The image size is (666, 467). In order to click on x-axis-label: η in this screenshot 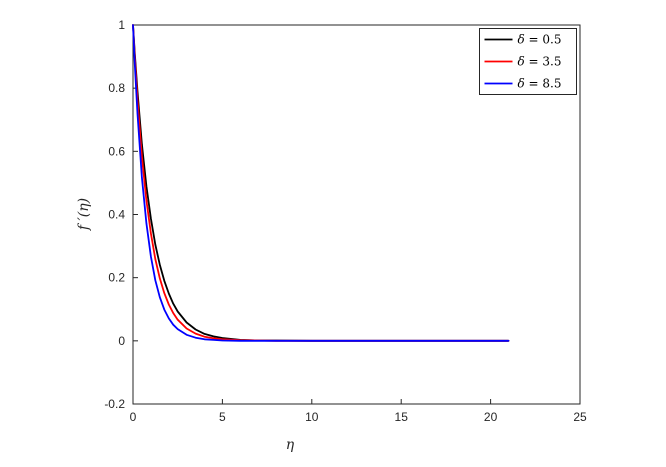, I will do `click(290, 445)`.